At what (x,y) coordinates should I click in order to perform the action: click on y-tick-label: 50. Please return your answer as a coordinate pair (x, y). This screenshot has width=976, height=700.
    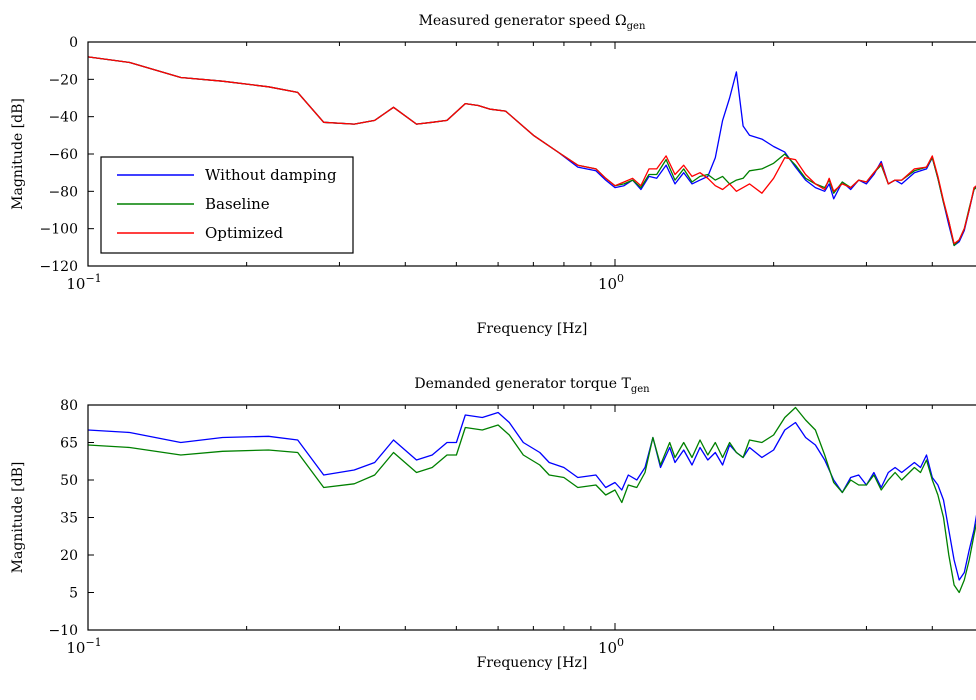
    Looking at the image, I should click on (69, 481).